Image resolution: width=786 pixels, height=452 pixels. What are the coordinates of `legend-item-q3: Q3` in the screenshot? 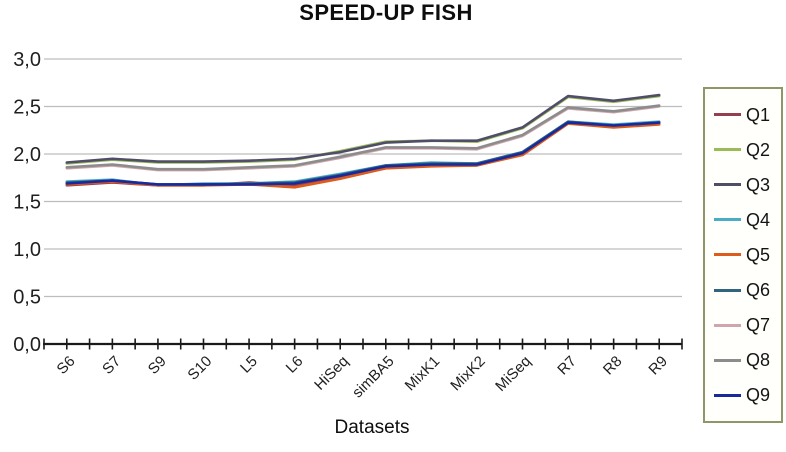 It's located at (745, 185).